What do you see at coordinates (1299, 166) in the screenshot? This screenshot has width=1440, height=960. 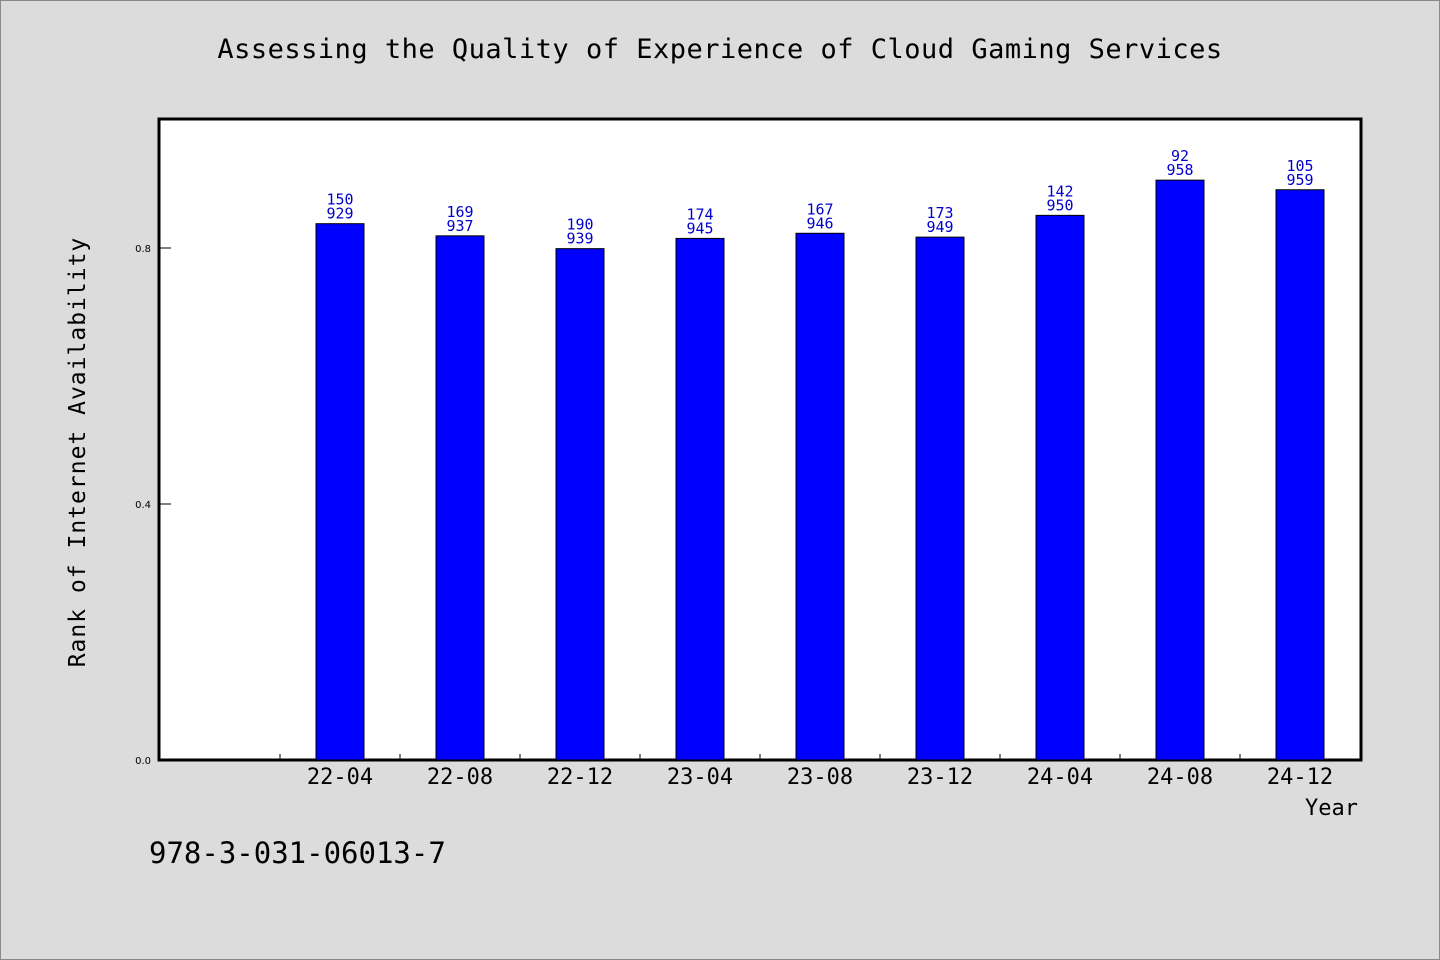 I see `bar-label-top: 105` at bounding box center [1299, 166].